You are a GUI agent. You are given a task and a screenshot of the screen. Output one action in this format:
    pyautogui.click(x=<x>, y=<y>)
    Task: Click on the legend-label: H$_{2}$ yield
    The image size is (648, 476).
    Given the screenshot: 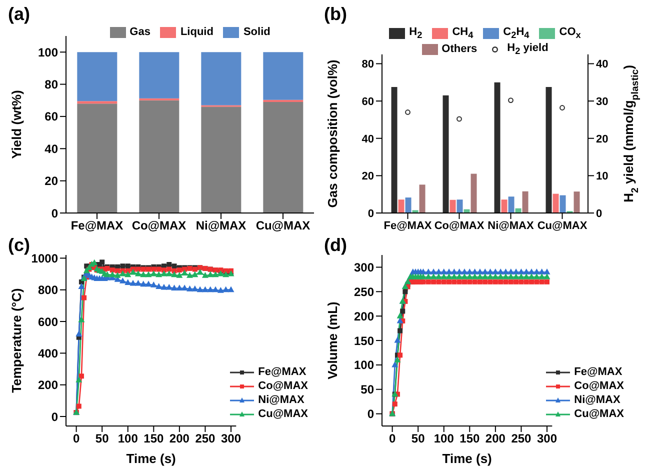 What is the action you would take?
    pyautogui.click(x=527, y=49)
    